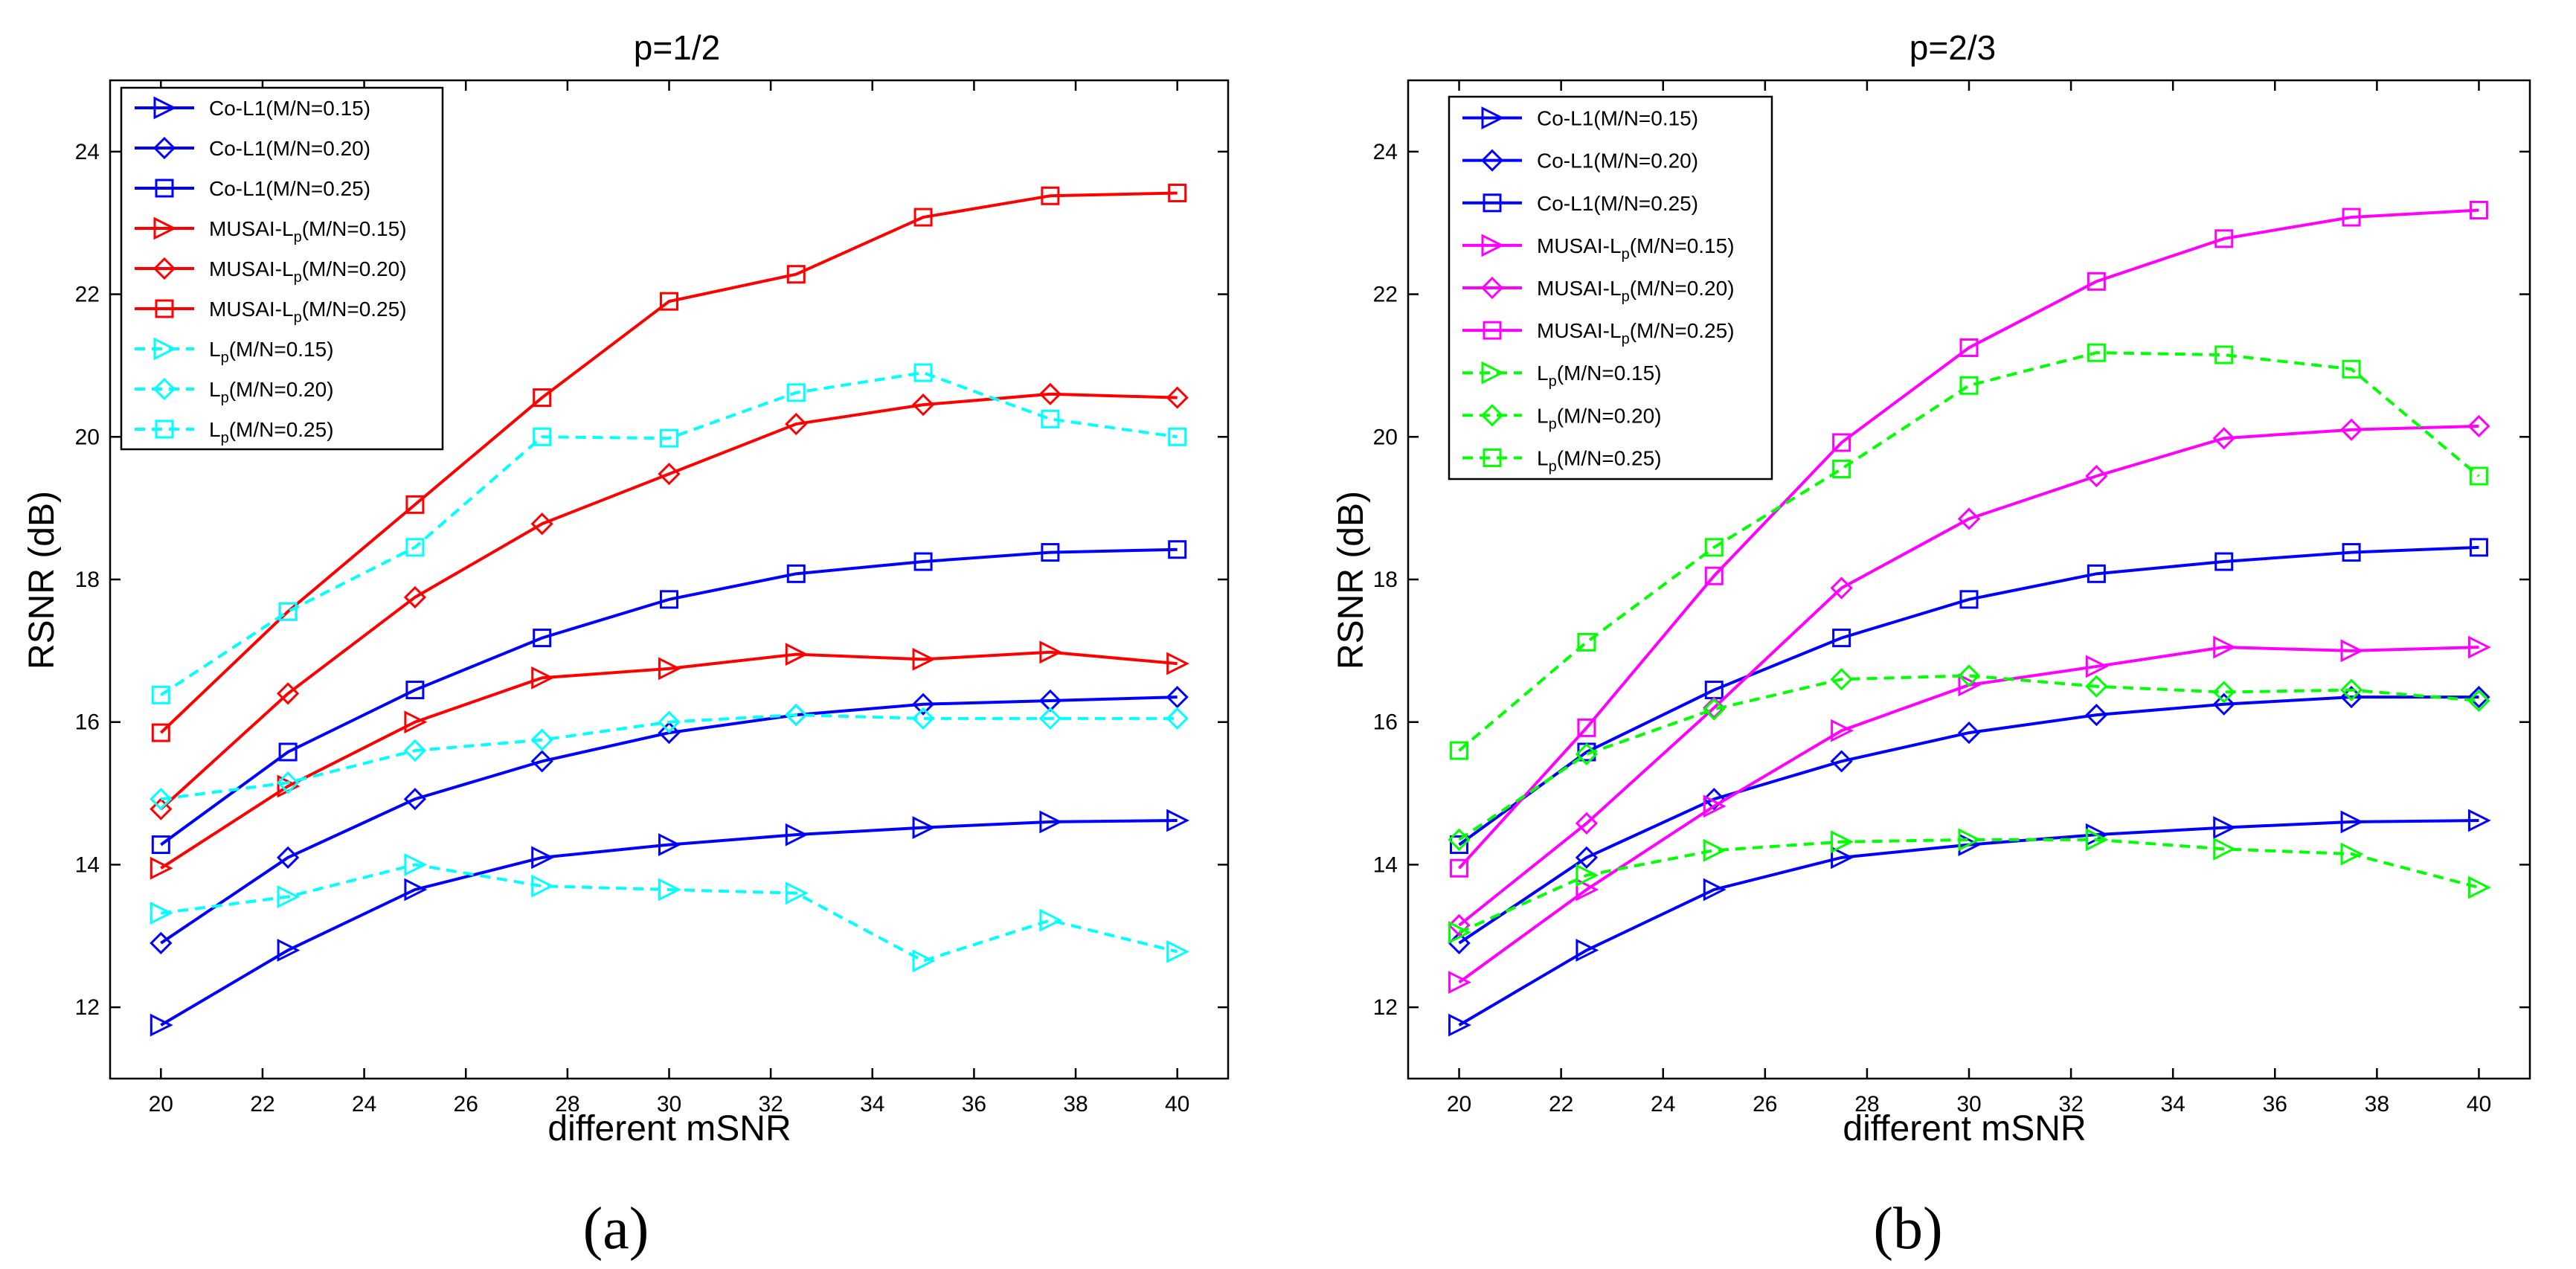  Describe the element at coordinates (1385, 722) in the screenshot. I see `y-tick-label: 16` at that location.